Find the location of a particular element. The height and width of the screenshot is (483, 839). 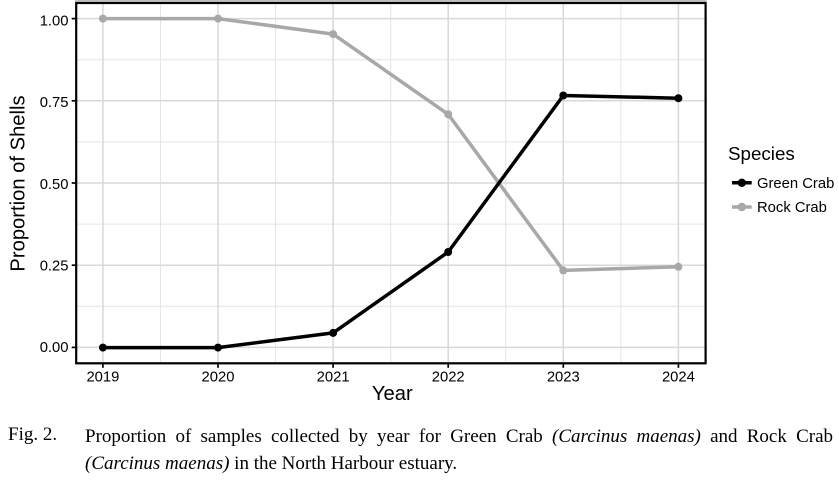

svg-text: Species is located at coordinates (761, 153).